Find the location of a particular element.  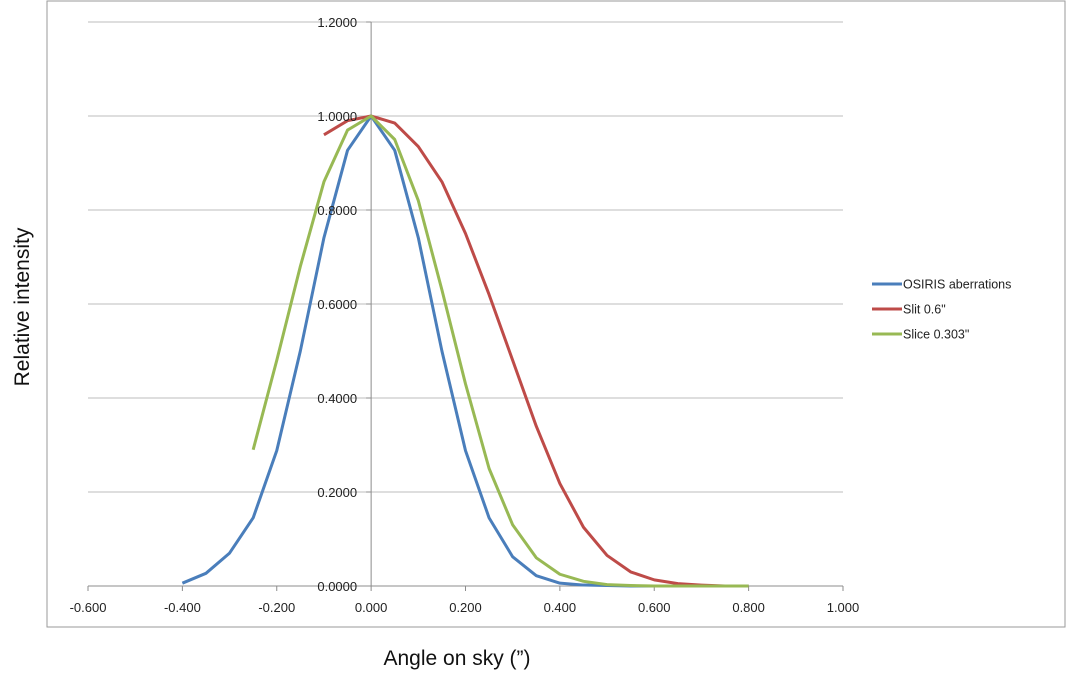

x-tick-label: -0.400 is located at coordinates (182, 607).